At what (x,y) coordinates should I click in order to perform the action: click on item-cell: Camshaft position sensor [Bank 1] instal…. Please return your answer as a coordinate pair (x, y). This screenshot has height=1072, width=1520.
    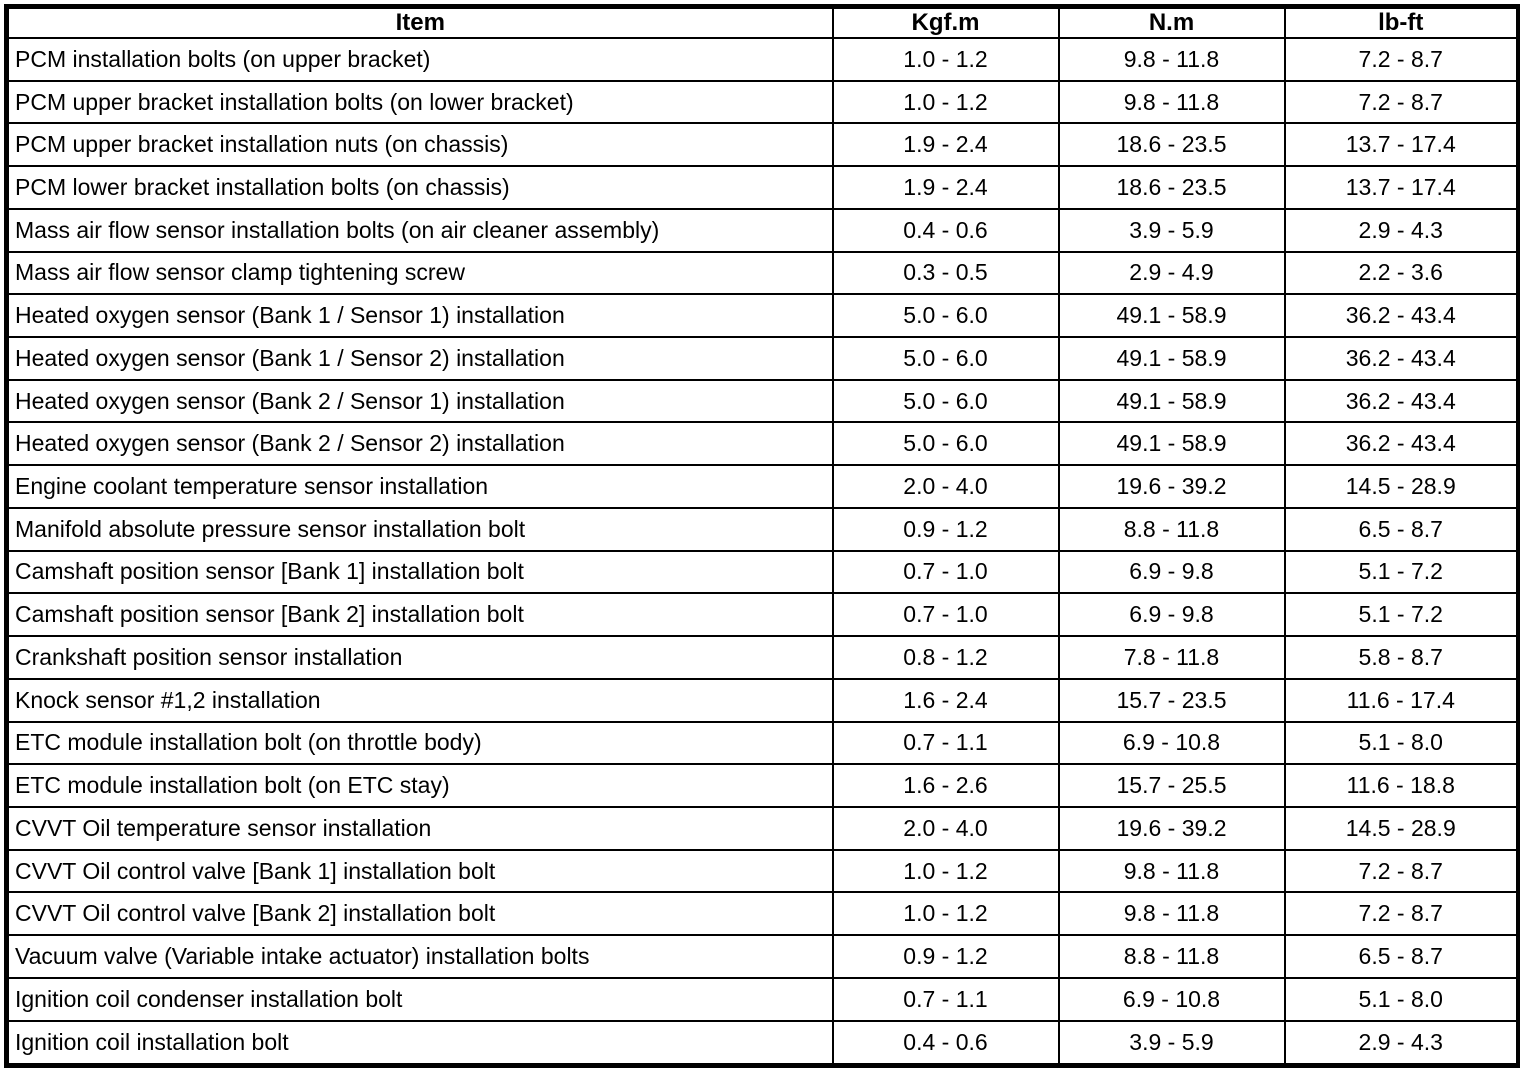
    Looking at the image, I should click on (419, 572).